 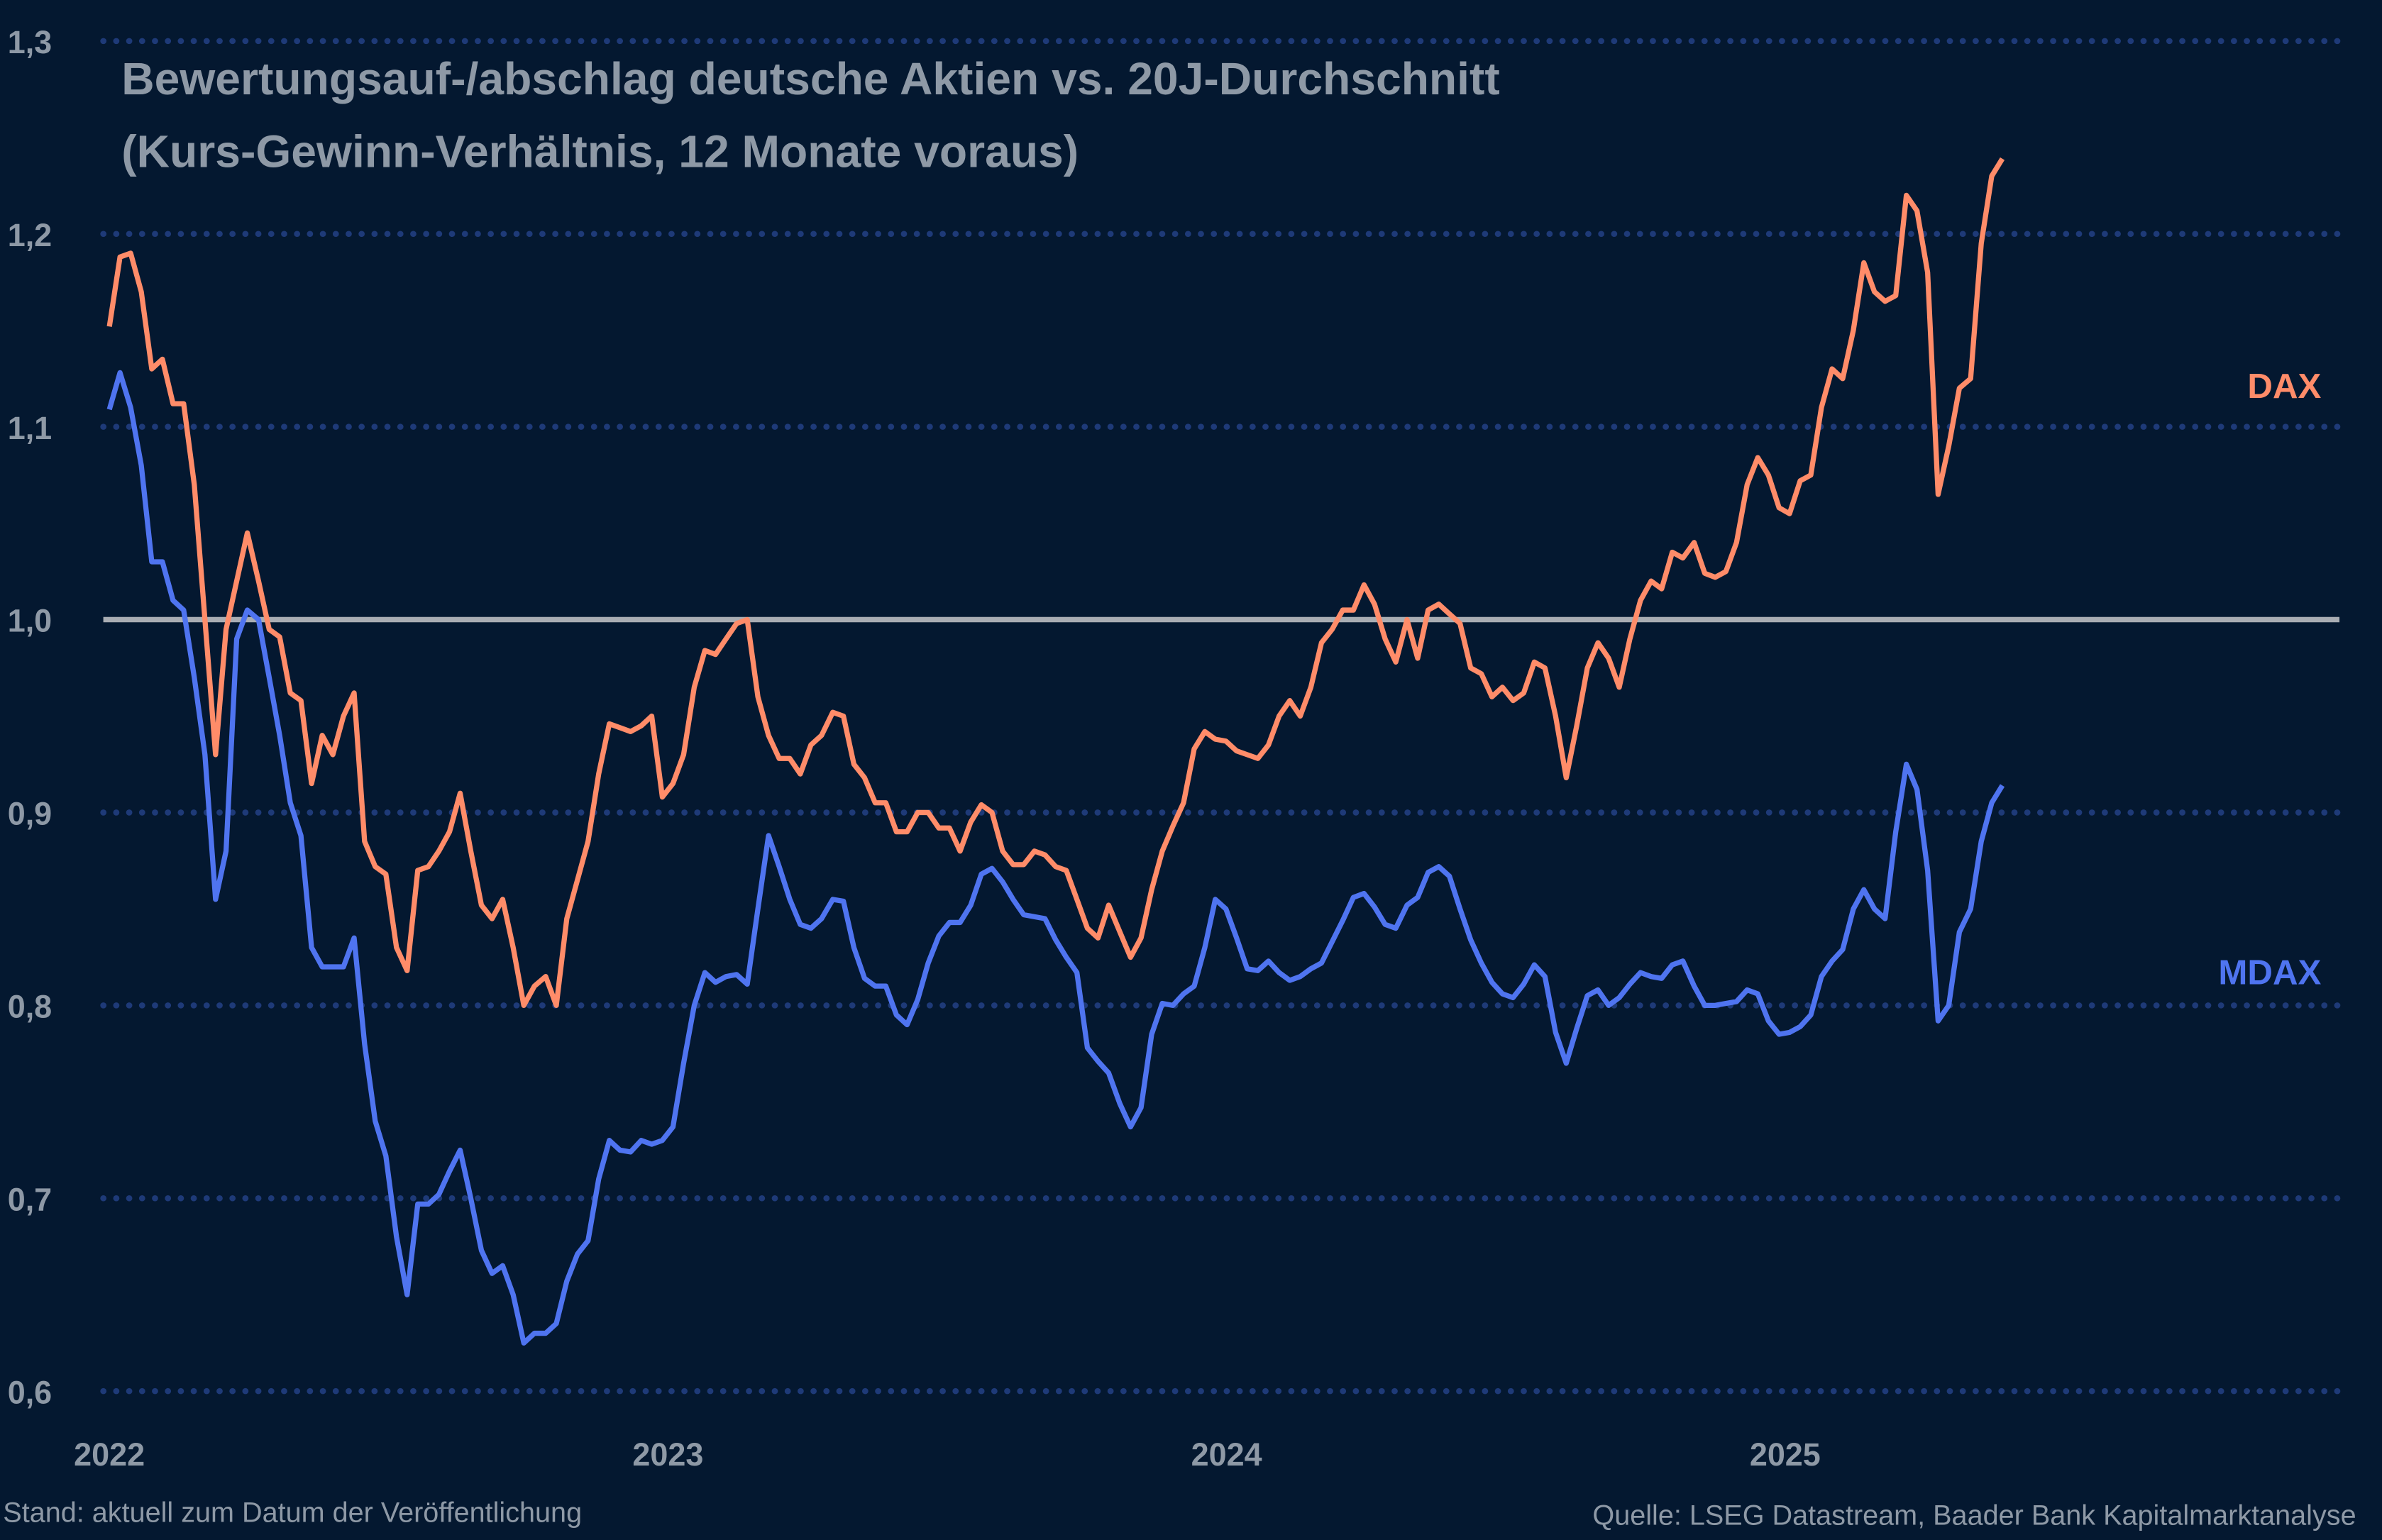 What do you see at coordinates (30, 621) in the screenshot?
I see `y-tick-label: 1,0` at bounding box center [30, 621].